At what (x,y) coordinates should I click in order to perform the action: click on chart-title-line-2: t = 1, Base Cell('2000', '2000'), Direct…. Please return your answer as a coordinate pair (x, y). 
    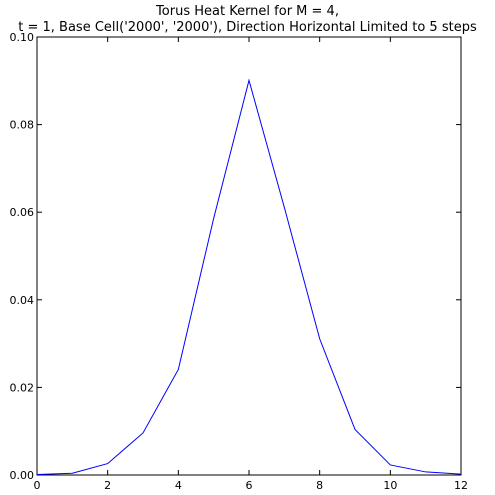
    Looking at the image, I should click on (247, 27).